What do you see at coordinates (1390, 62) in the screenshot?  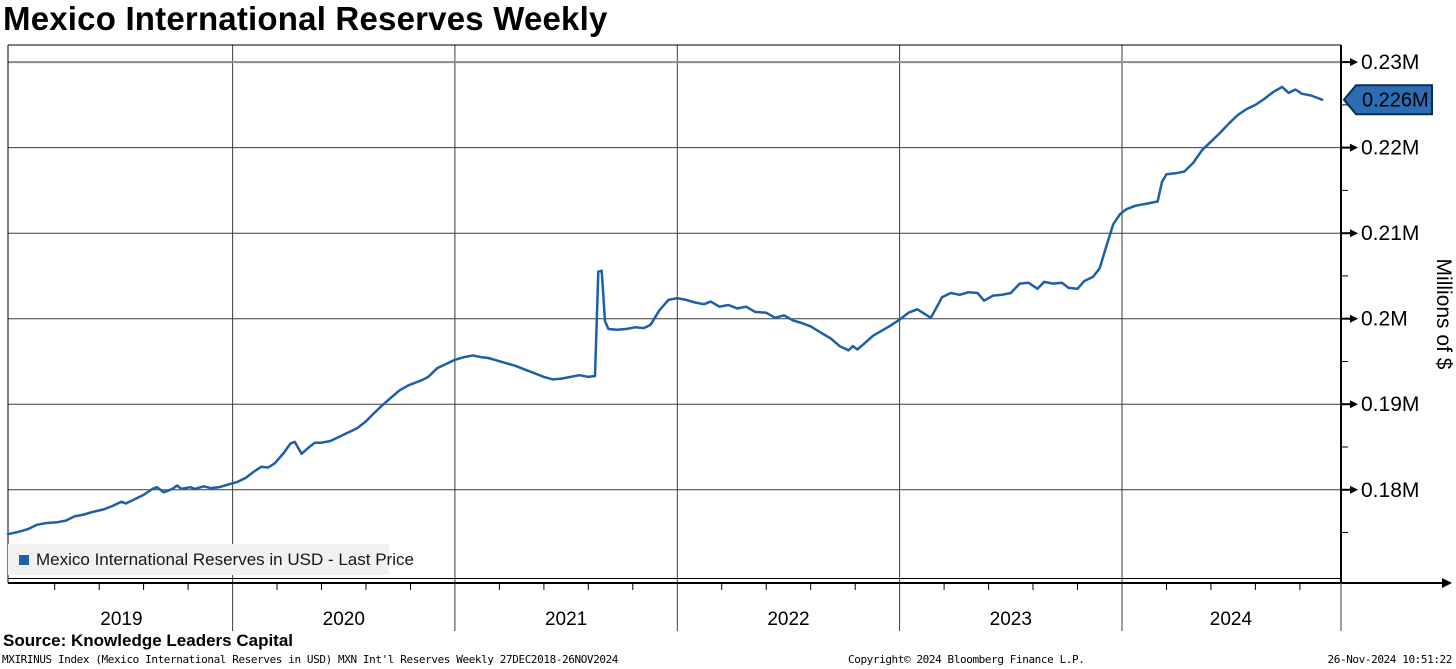 I see `y-axis-label: 0.23M` at bounding box center [1390, 62].